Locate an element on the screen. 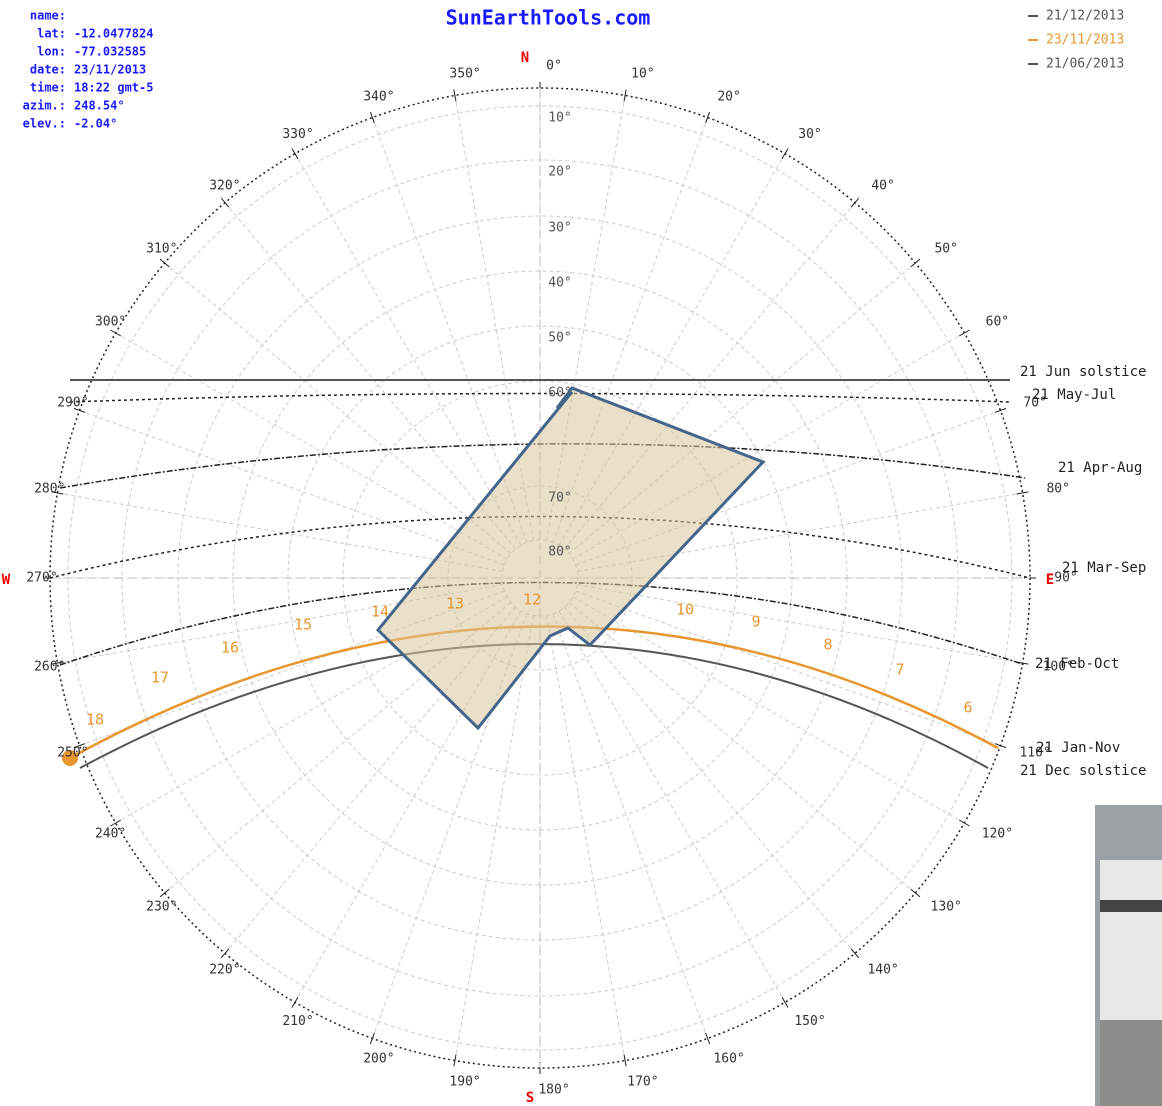  hour-label: 14 is located at coordinates (380, 612).